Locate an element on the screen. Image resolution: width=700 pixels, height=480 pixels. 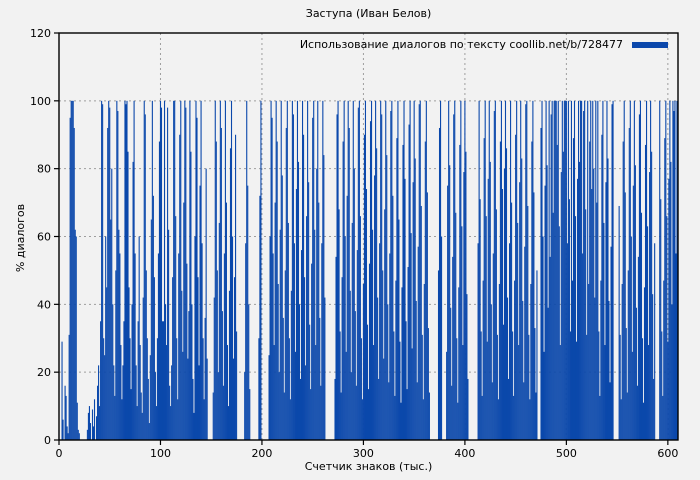
x-tick-label: 400 is located at coordinates (464, 453).